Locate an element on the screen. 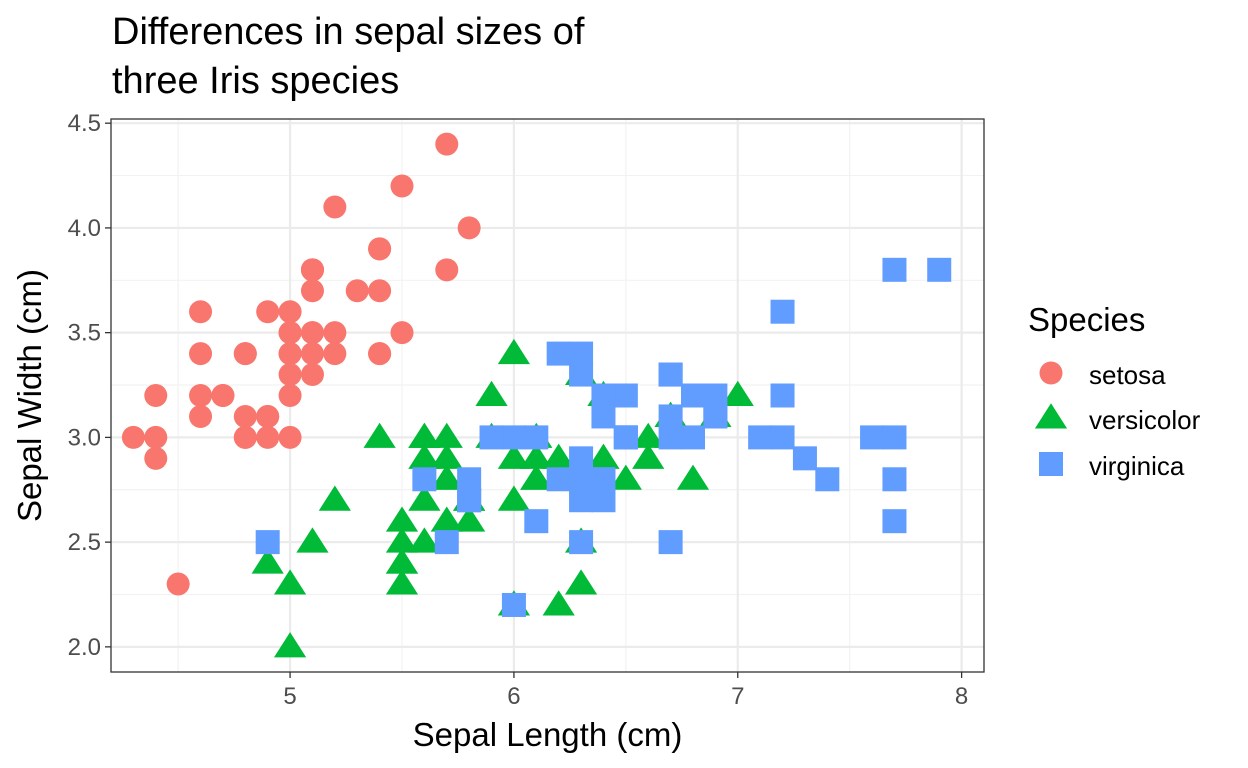  y-tick-label: 2.0 is located at coordinates (84, 647).